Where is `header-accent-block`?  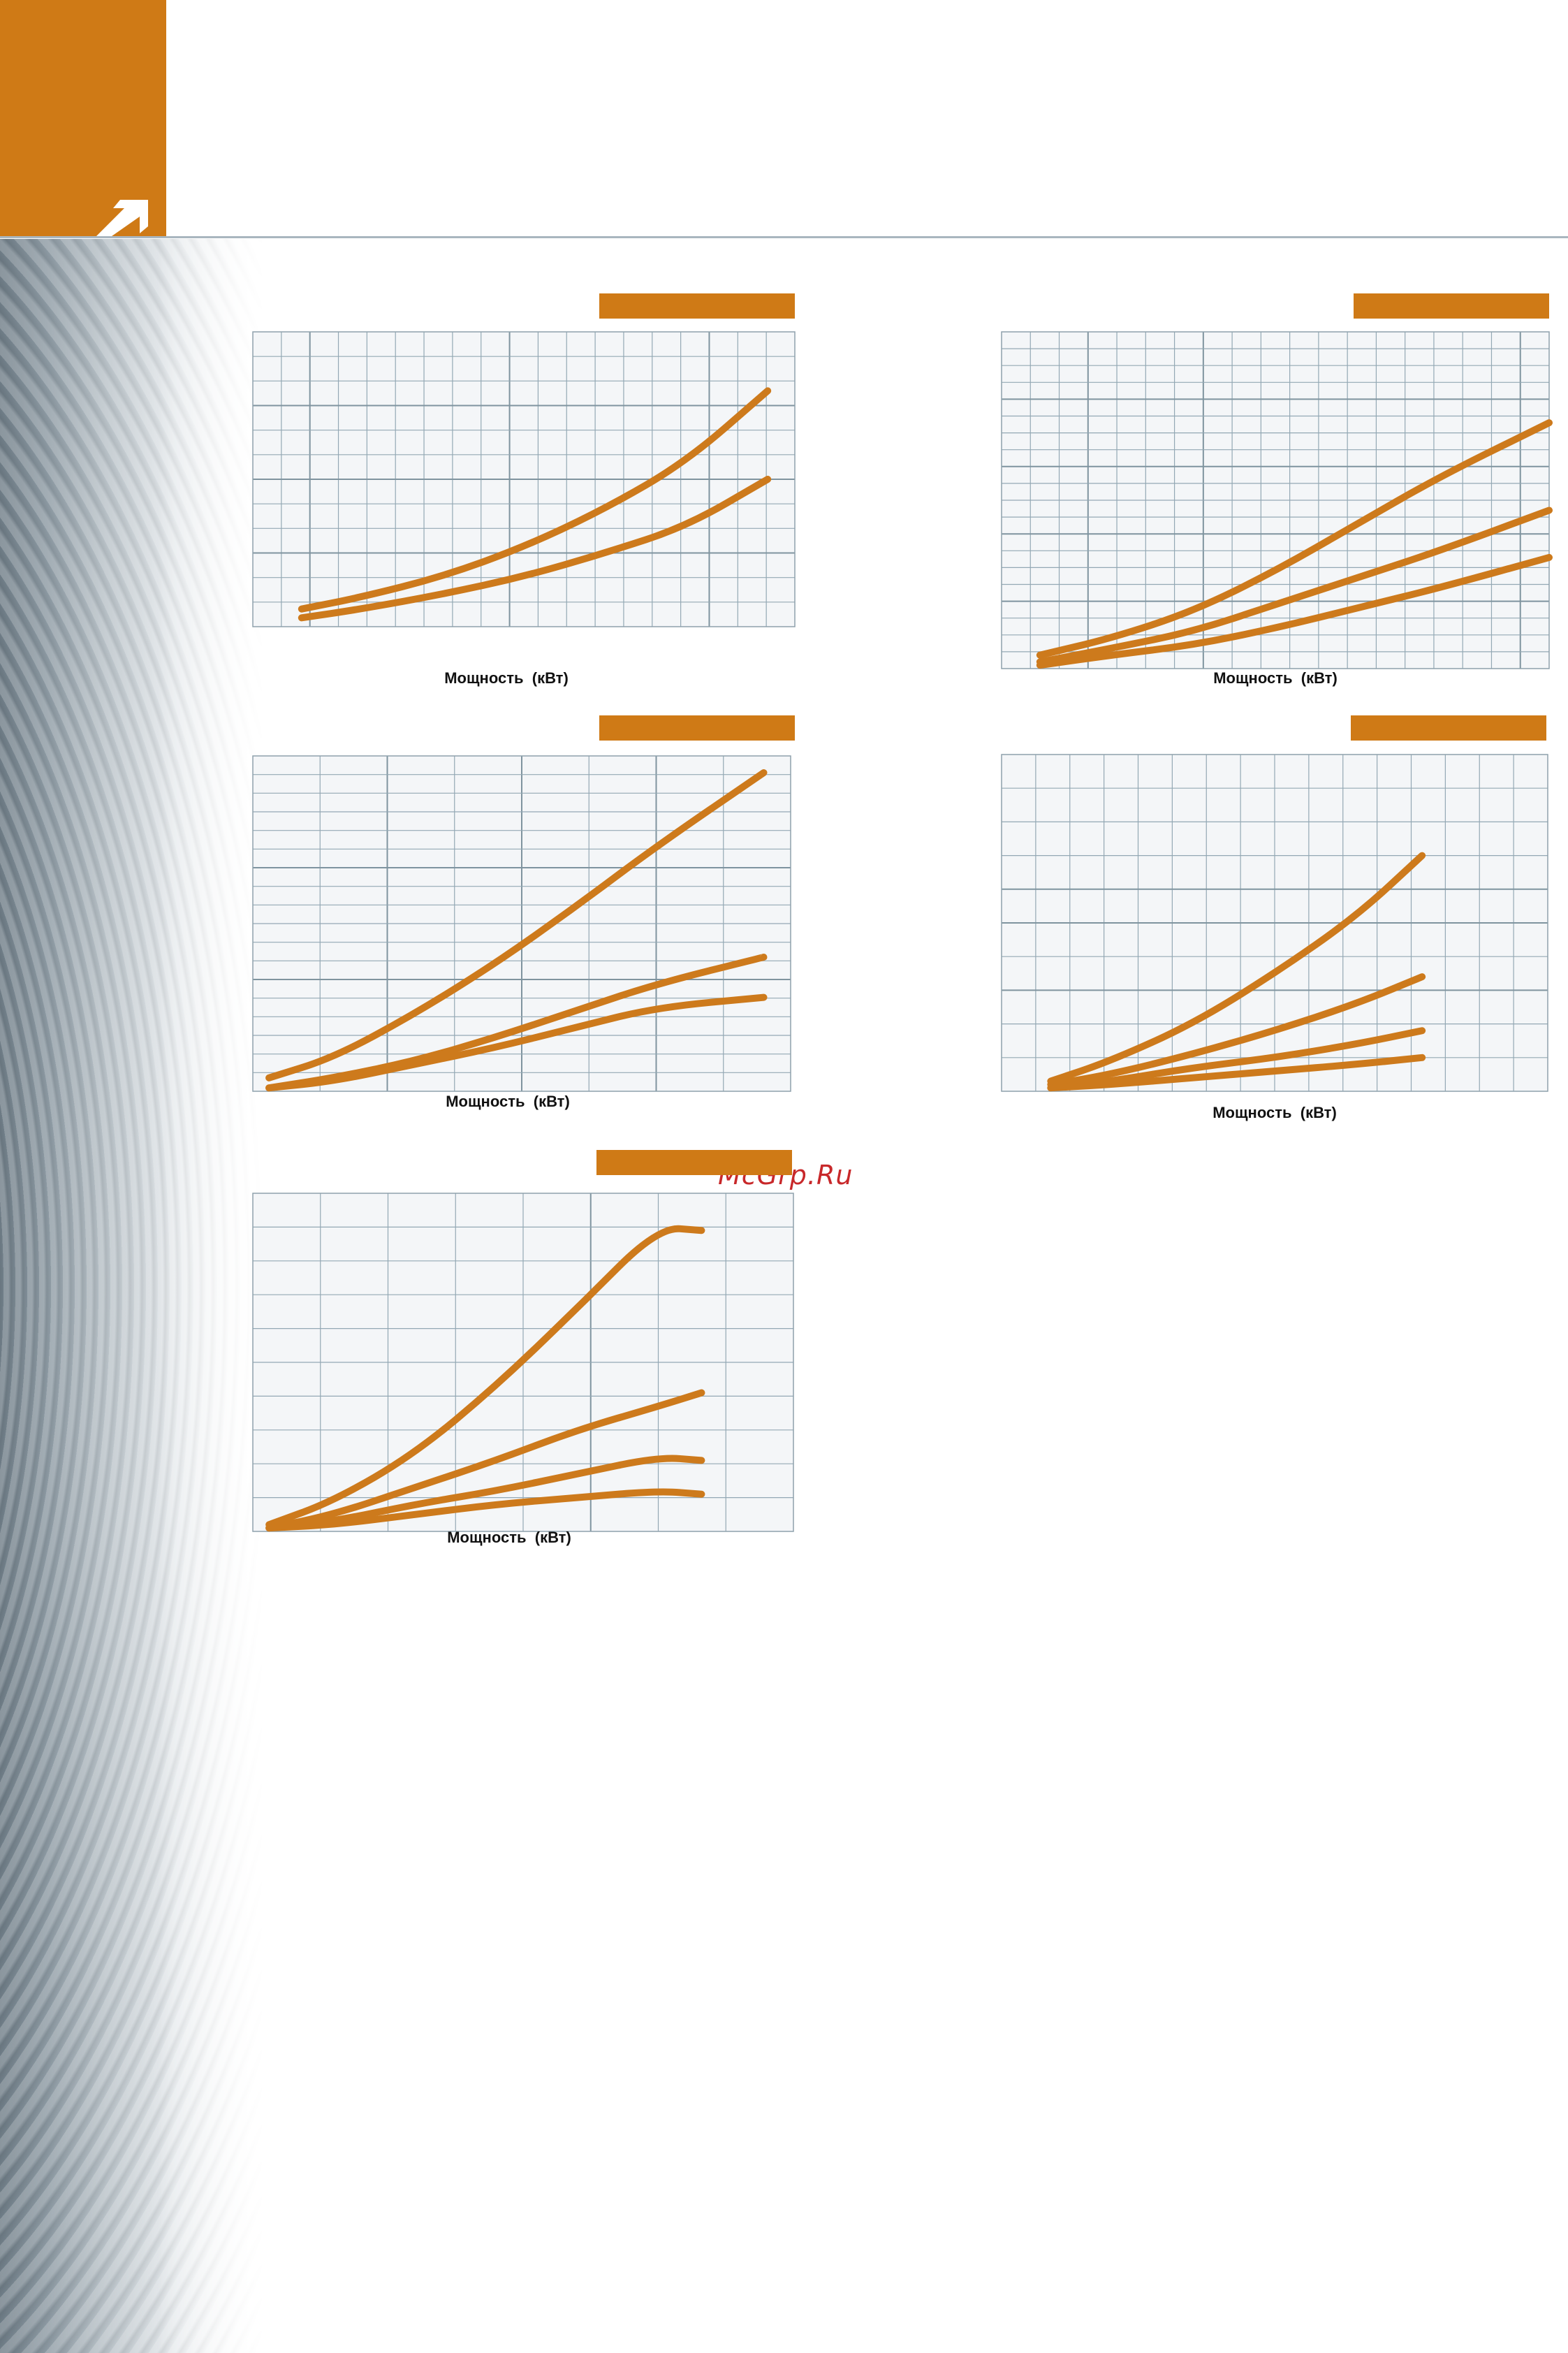
header-accent-block is located at coordinates (83, 118).